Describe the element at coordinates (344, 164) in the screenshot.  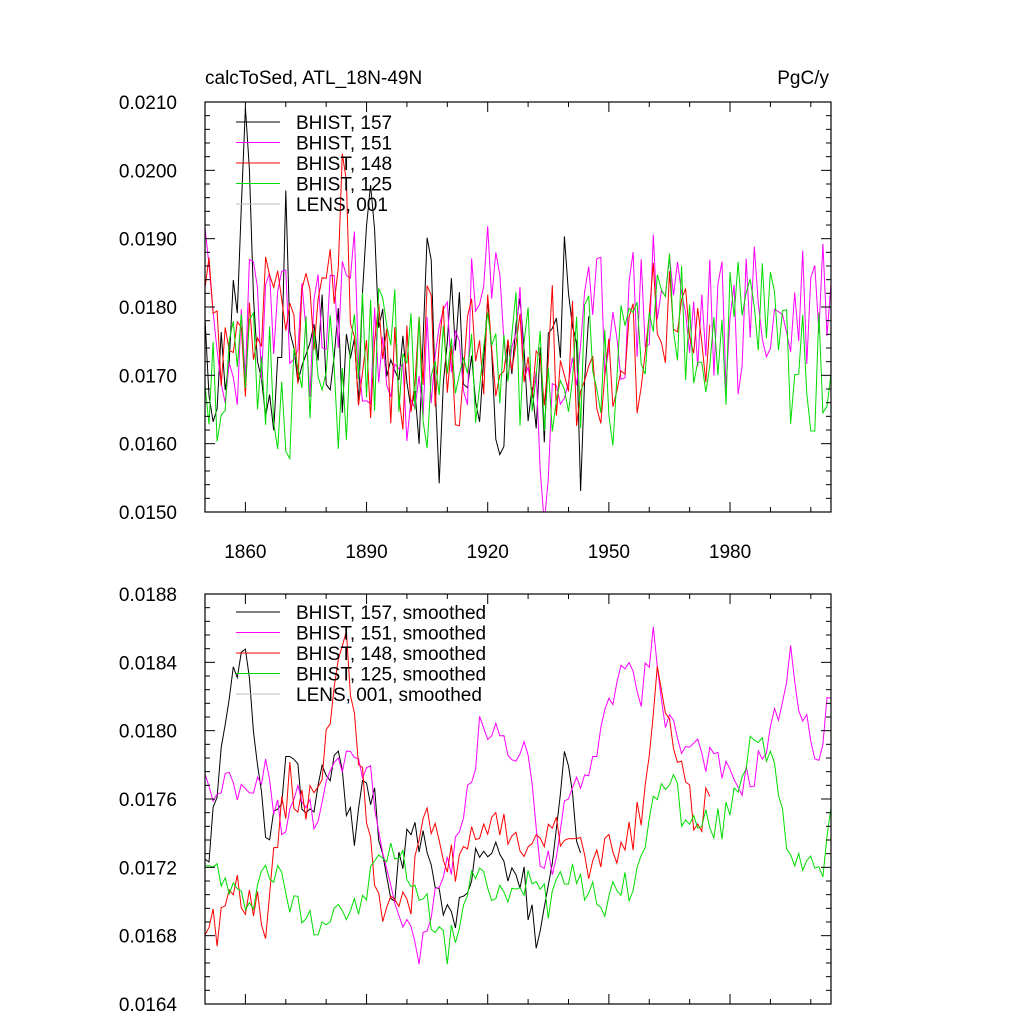
I see `top-legend-label-2: BHIST, 148` at that location.